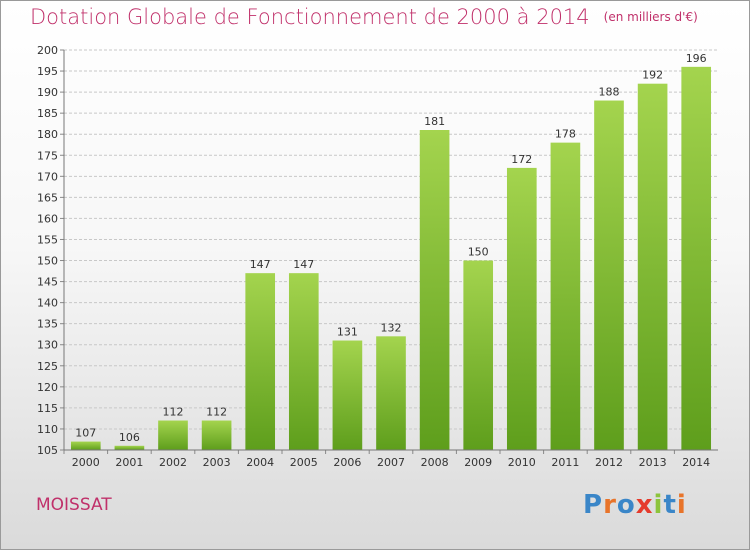  I want to click on bar-2003, so click(216, 435).